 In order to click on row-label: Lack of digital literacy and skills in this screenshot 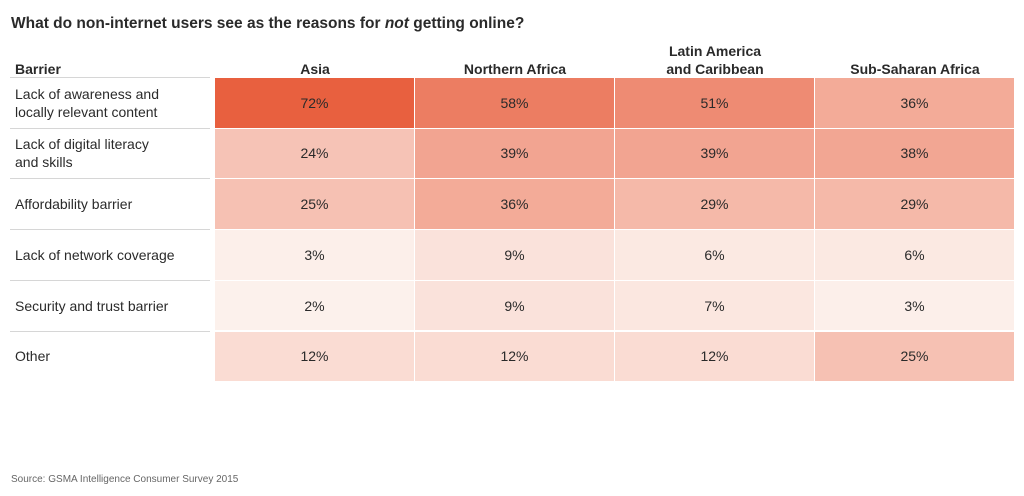, I will do `click(110, 154)`.